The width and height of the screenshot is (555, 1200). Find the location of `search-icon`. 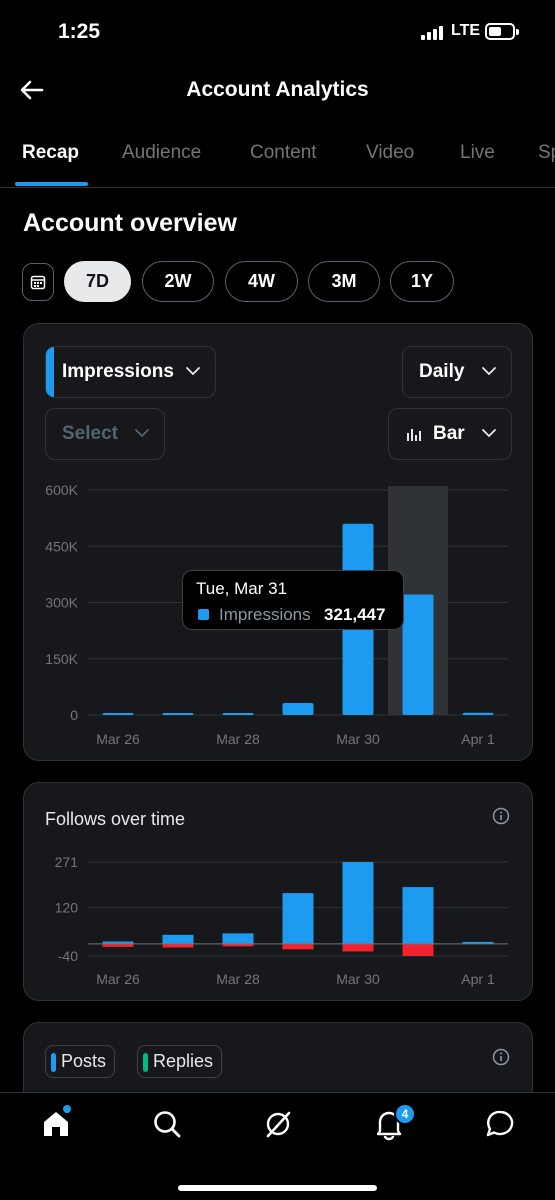

search-icon is located at coordinates (167, 1124).